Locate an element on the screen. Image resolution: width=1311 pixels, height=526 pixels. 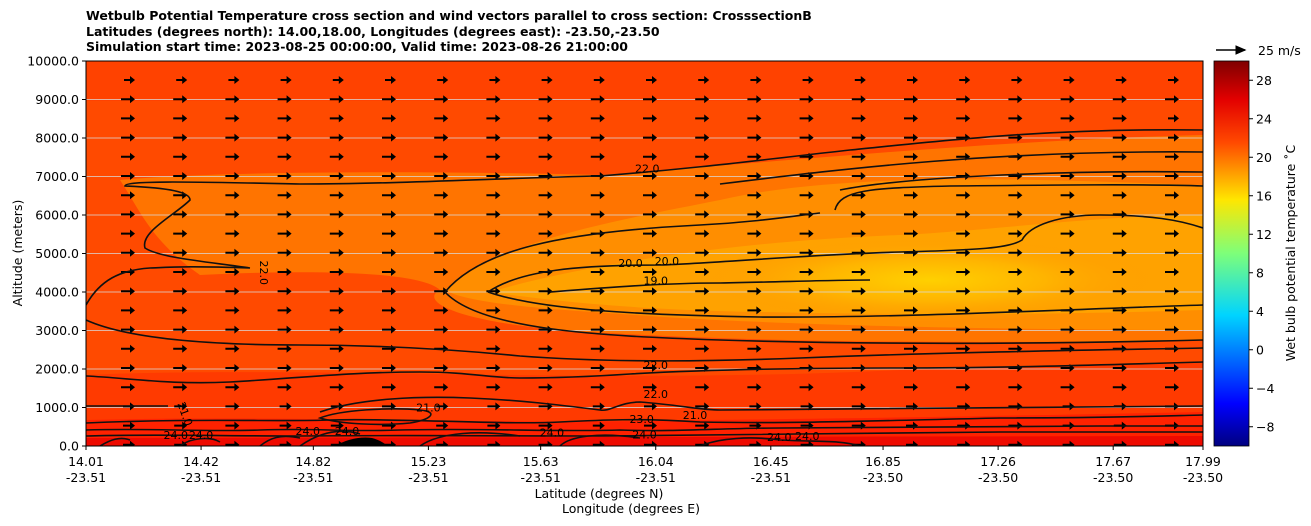
x-tick-label-lon: -23.50 is located at coordinates (1203, 477).